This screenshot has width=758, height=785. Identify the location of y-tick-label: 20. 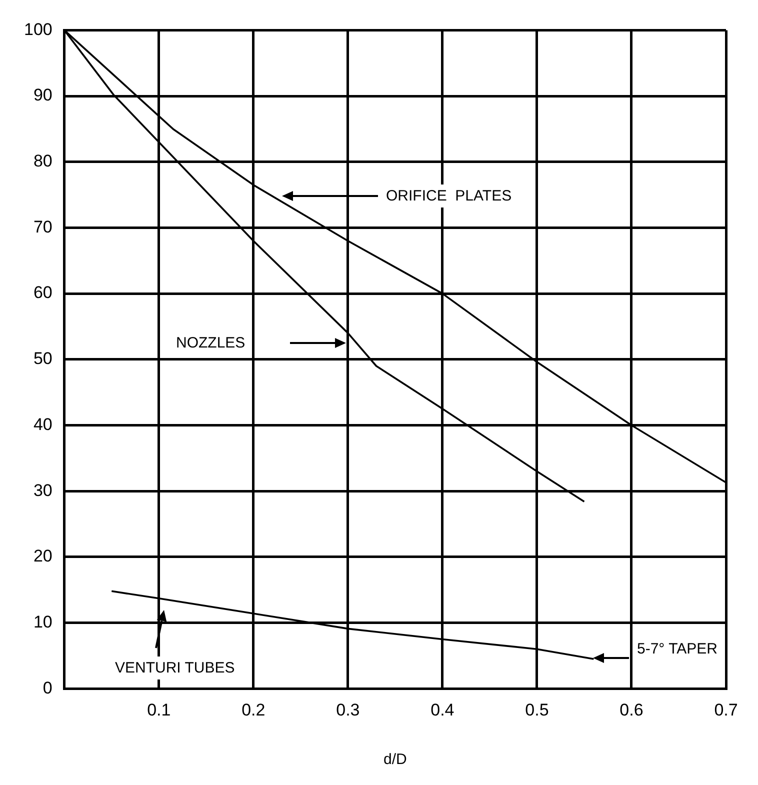
(42, 556).